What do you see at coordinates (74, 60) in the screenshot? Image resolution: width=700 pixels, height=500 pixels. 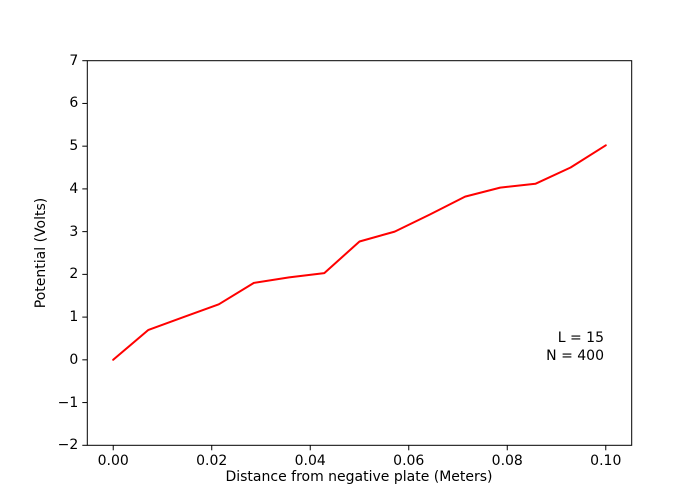 I see `y-tick-label: 7` at bounding box center [74, 60].